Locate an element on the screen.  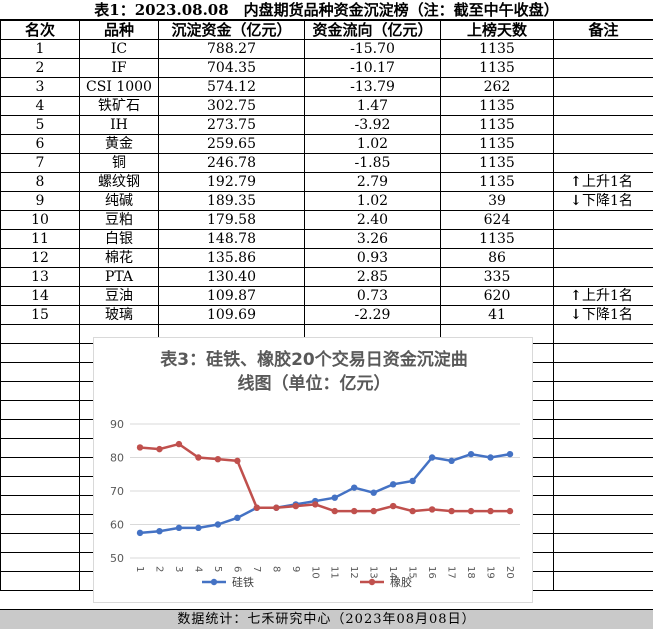
x-tick-label: 3 is located at coordinates (178, 569).